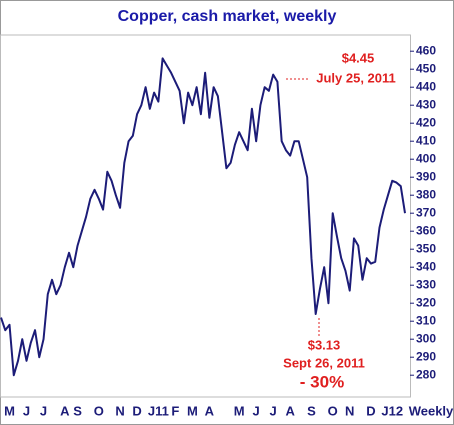 Image resolution: width=454 pixels, height=425 pixels. What do you see at coordinates (426, 248) in the screenshot?
I see `y-tick-label: 350` at bounding box center [426, 248].